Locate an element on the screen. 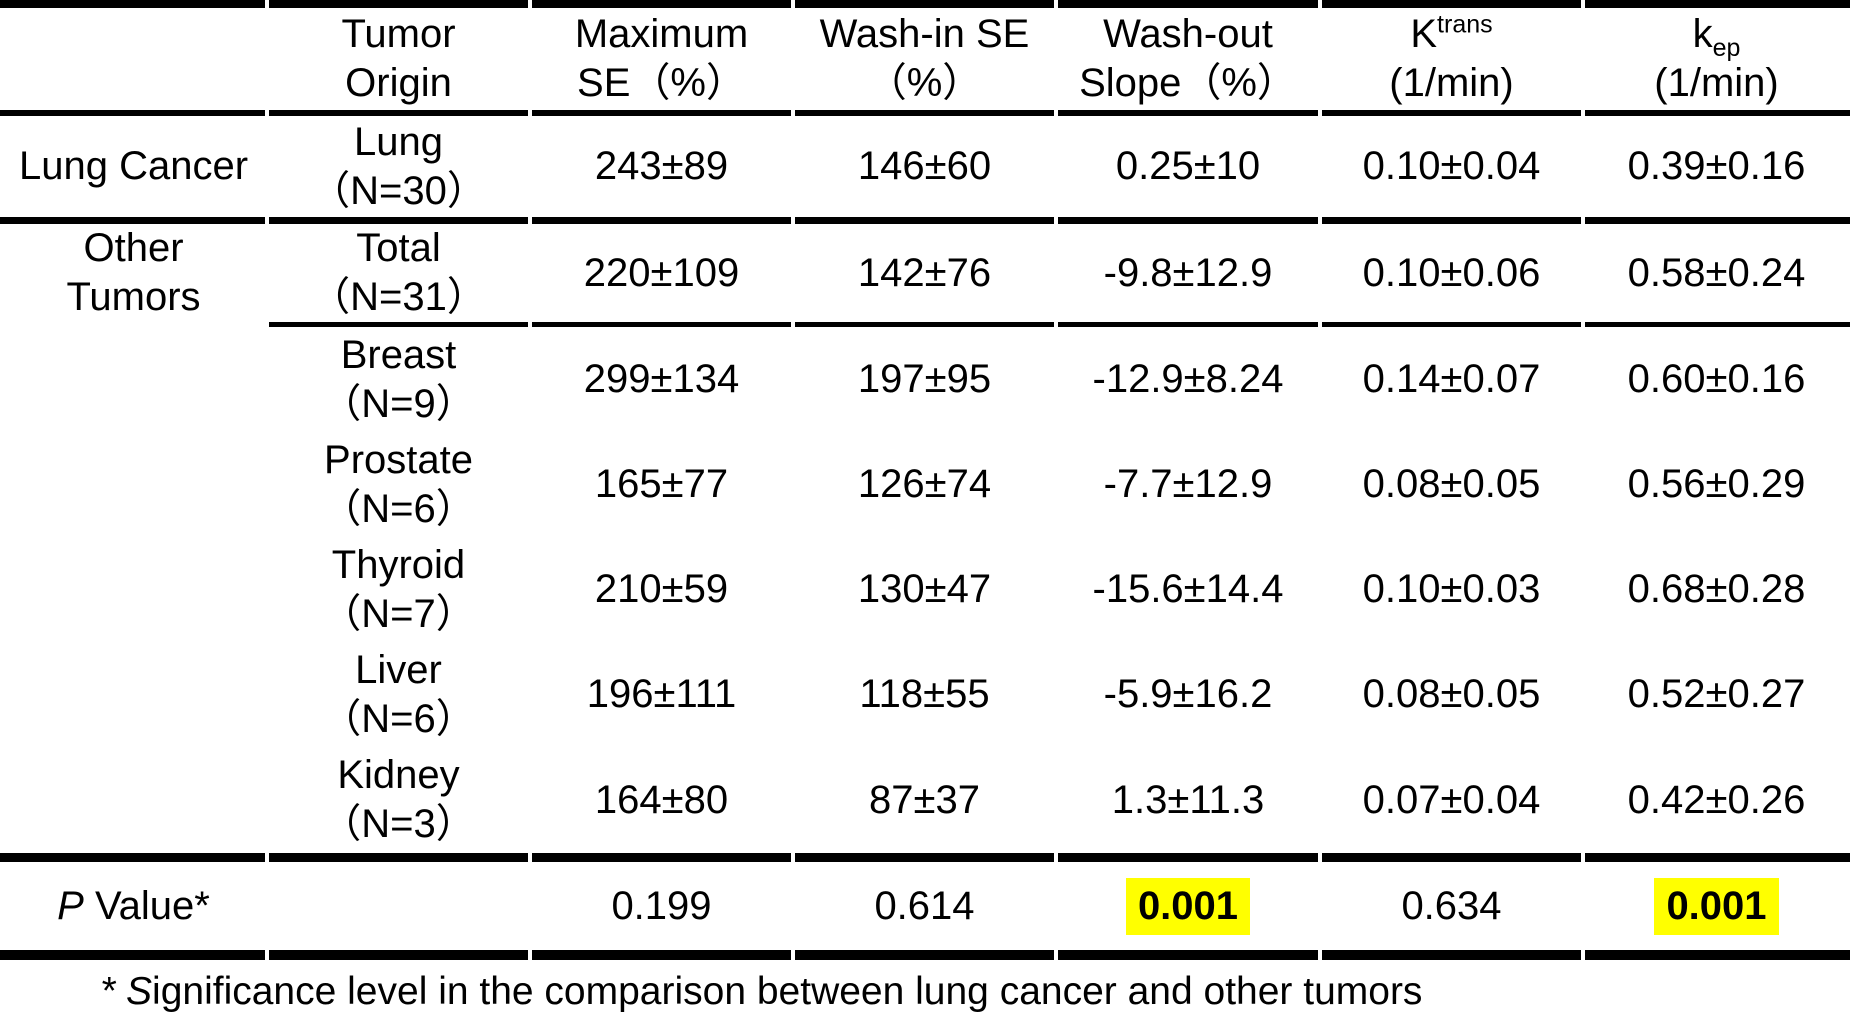 The width and height of the screenshot is (1850, 1012). pvalue-cell: 0.614 is located at coordinates (924, 905).